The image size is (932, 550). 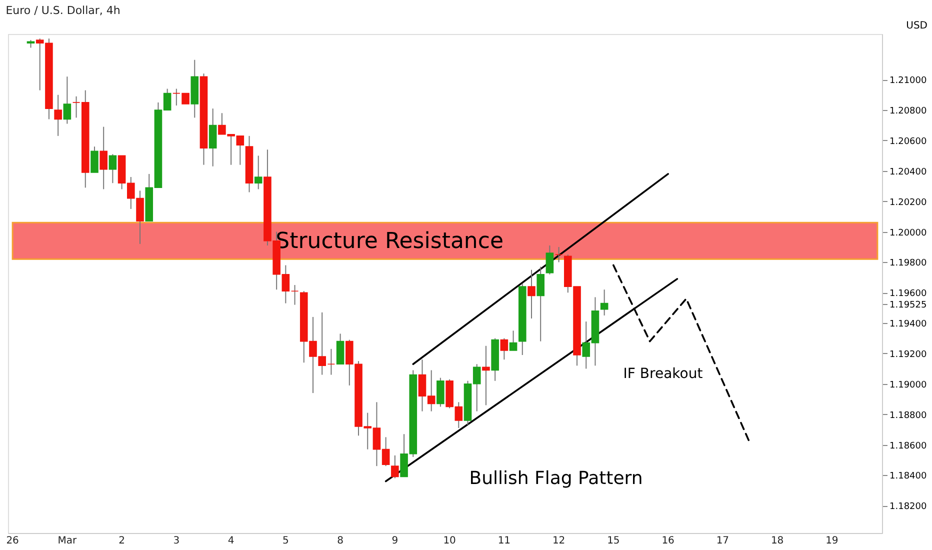 I want to click on band-label: Structure Resistance, so click(x=390, y=241).